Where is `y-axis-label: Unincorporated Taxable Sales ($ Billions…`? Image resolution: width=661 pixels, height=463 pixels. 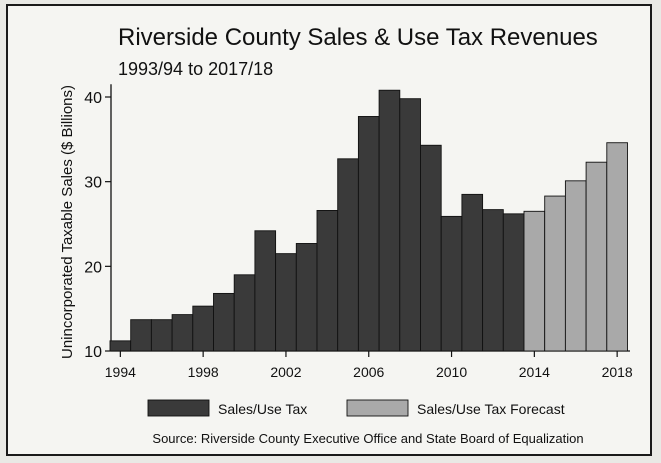 y-axis-label: Unincorporated Taxable Sales ($ Billions… is located at coordinates (67, 222).